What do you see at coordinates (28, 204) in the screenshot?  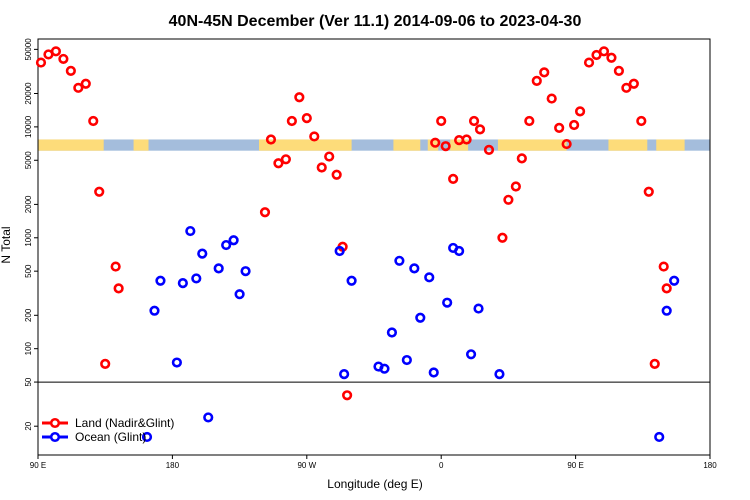 I see `y-tick-label: 2000` at bounding box center [28, 204].